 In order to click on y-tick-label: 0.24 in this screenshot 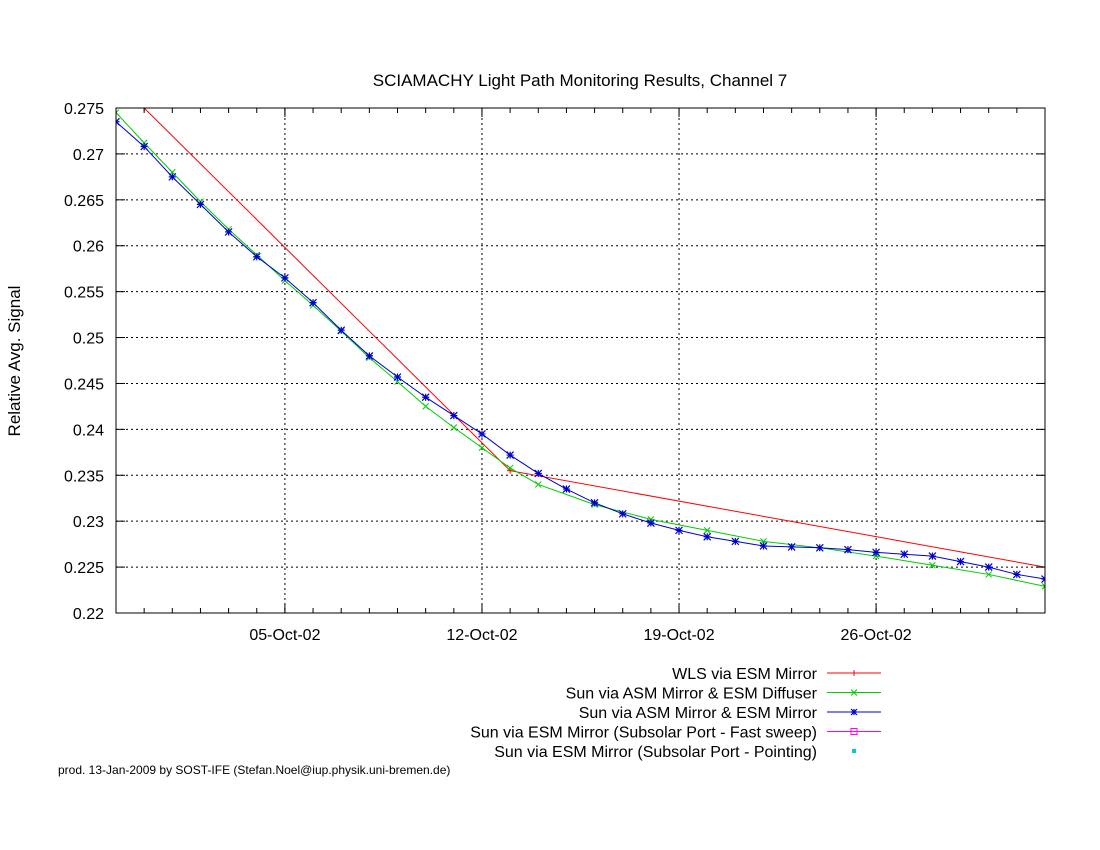, I will do `click(88, 430)`.